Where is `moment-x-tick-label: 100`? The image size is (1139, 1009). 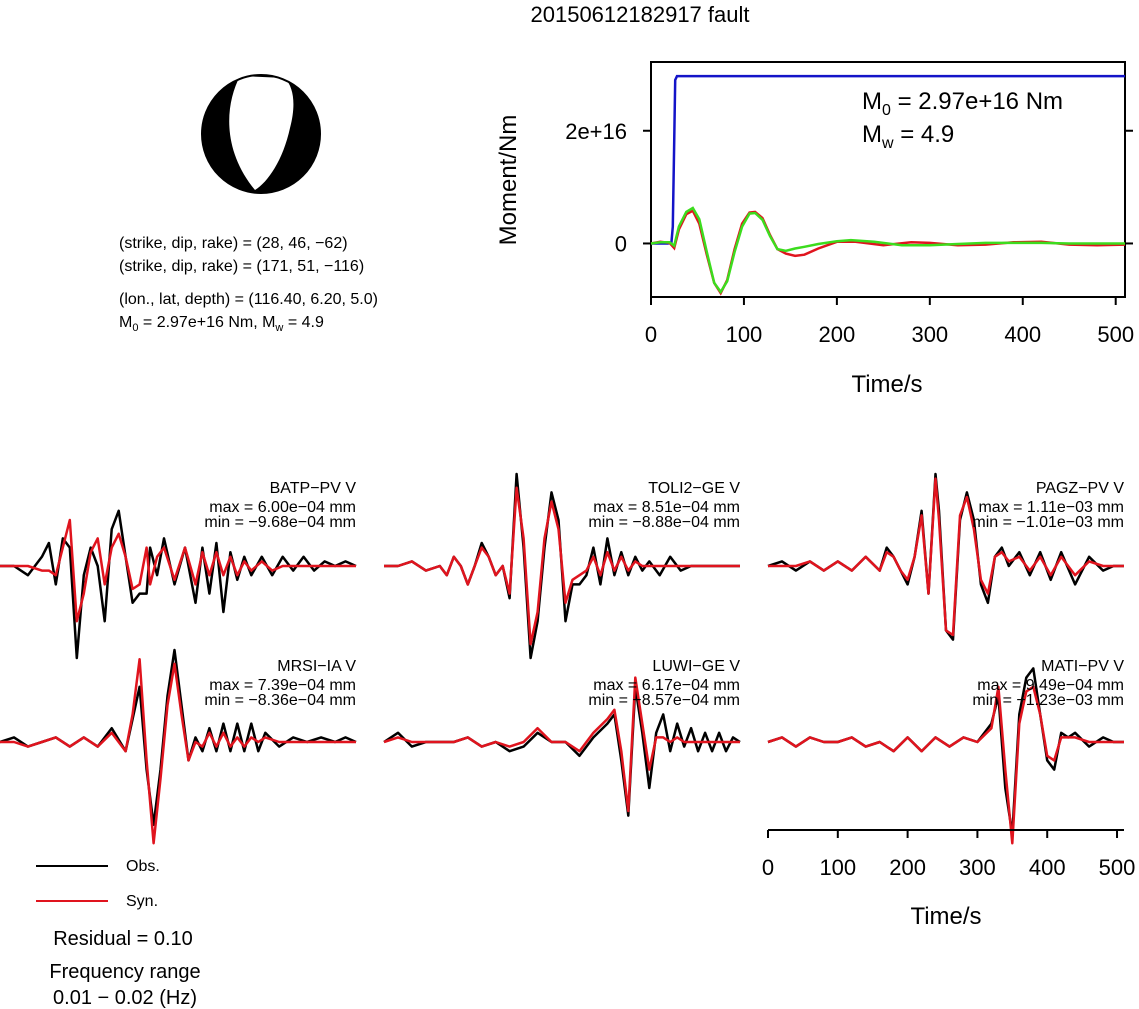
moment-x-tick-label: 100 is located at coordinates (744, 334).